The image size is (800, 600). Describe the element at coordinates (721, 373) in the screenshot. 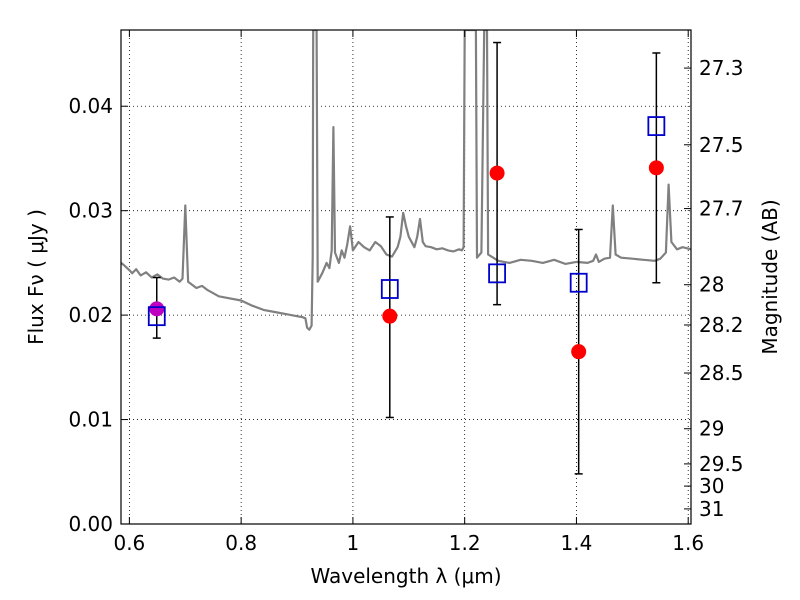

I see `y2-tick-label: 28.5` at that location.